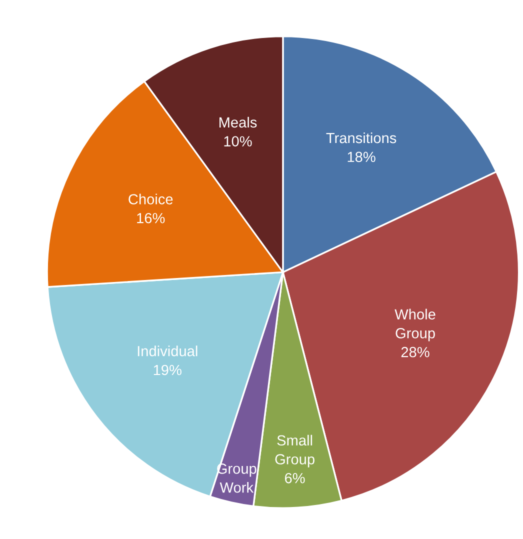  Describe the element at coordinates (294, 451) in the screenshot. I see `slice-label: Small Group` at that location.